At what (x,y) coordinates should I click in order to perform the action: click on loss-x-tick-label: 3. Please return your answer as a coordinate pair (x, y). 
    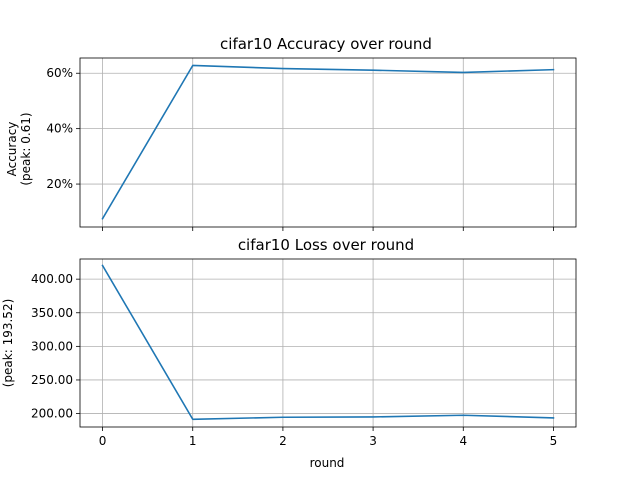
    Looking at the image, I should click on (373, 441).